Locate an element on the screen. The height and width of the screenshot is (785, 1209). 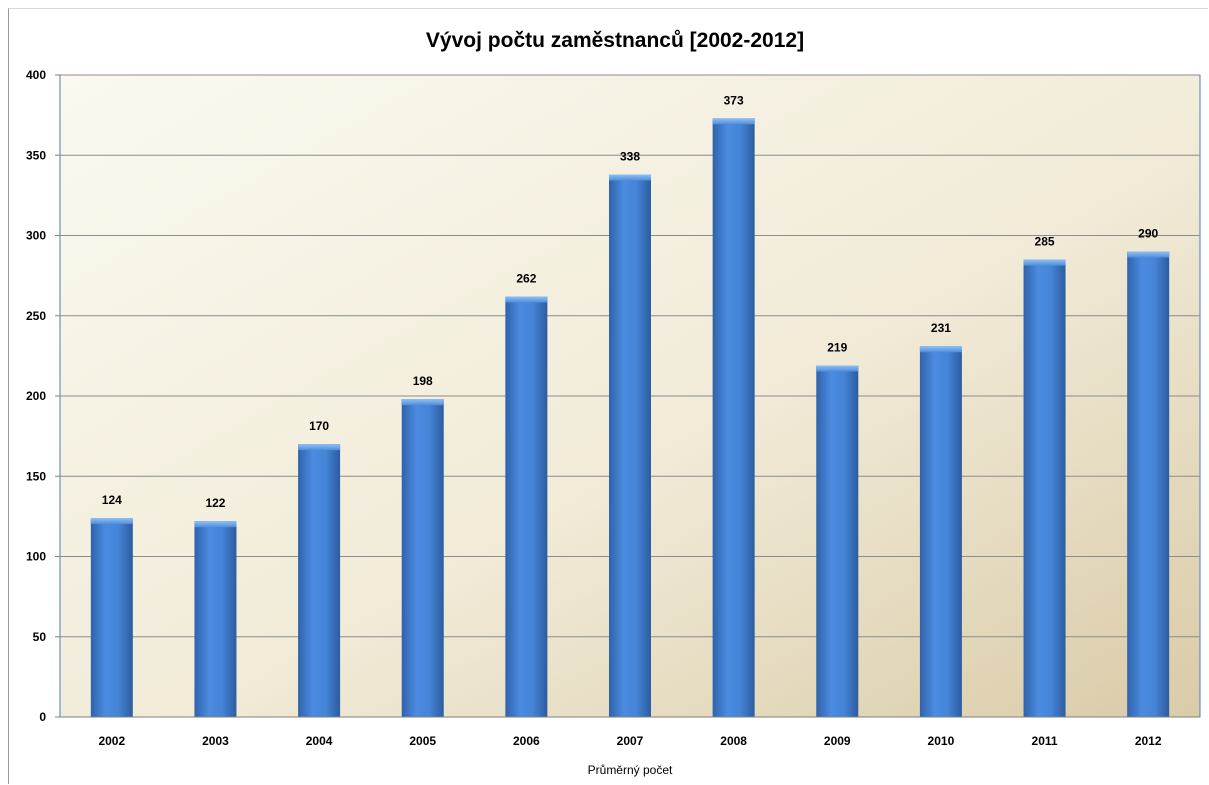
y-tick-label: 400 is located at coordinates (36, 75).